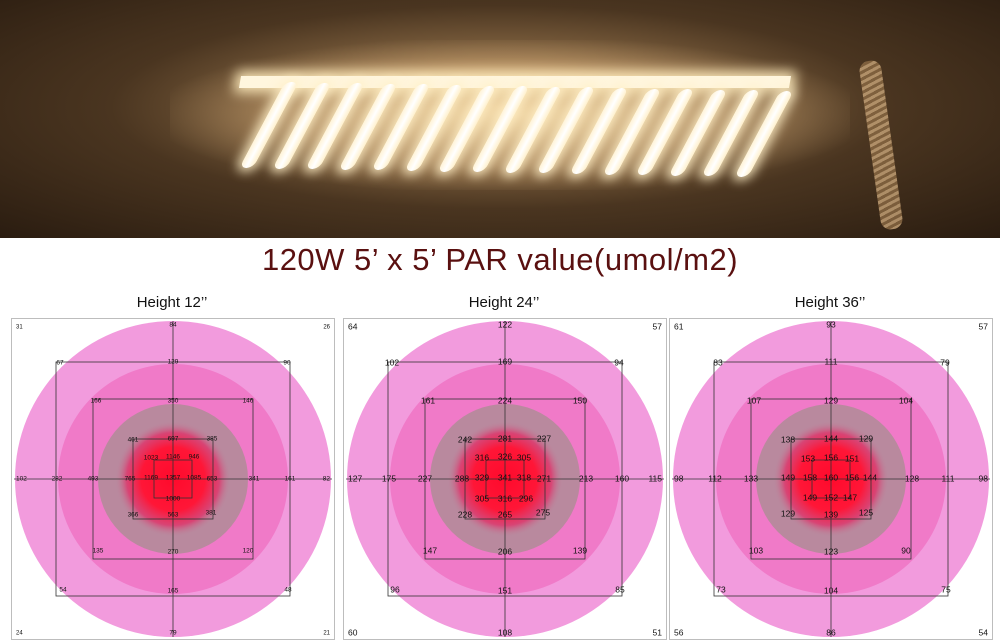  What do you see at coordinates (173, 401) in the screenshot?
I see `second-ring-value: 350` at bounding box center [173, 401].